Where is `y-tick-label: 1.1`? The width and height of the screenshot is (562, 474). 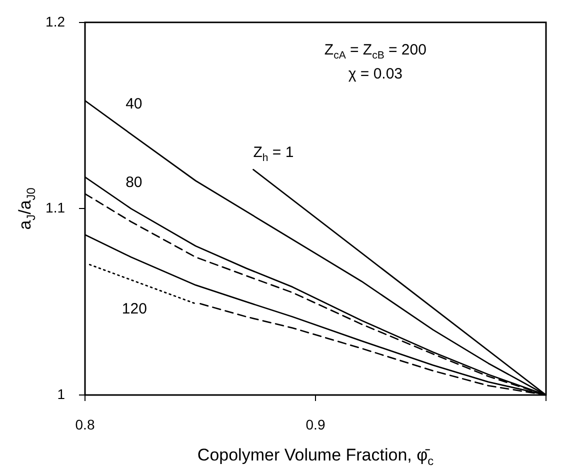
y-tick-label: 1.1 is located at coordinates (56, 208).